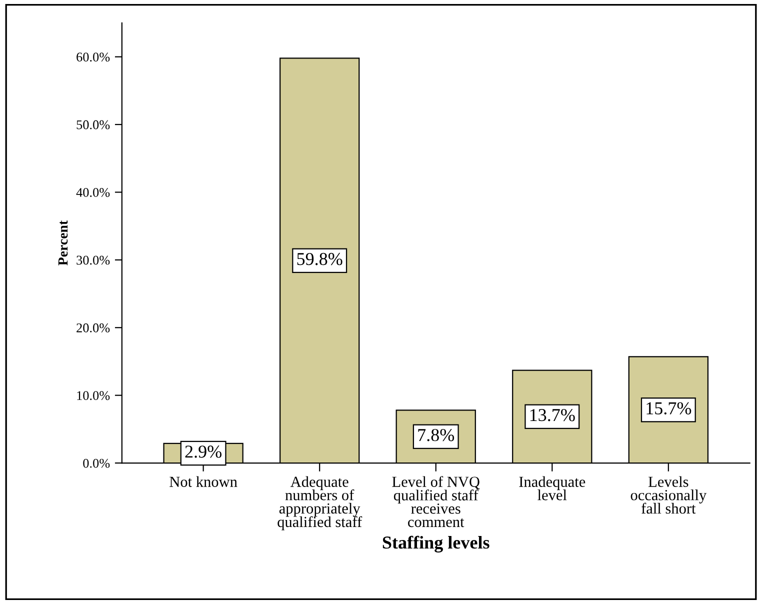  I want to click on y-tick-label: 10.0%, so click(93, 395).